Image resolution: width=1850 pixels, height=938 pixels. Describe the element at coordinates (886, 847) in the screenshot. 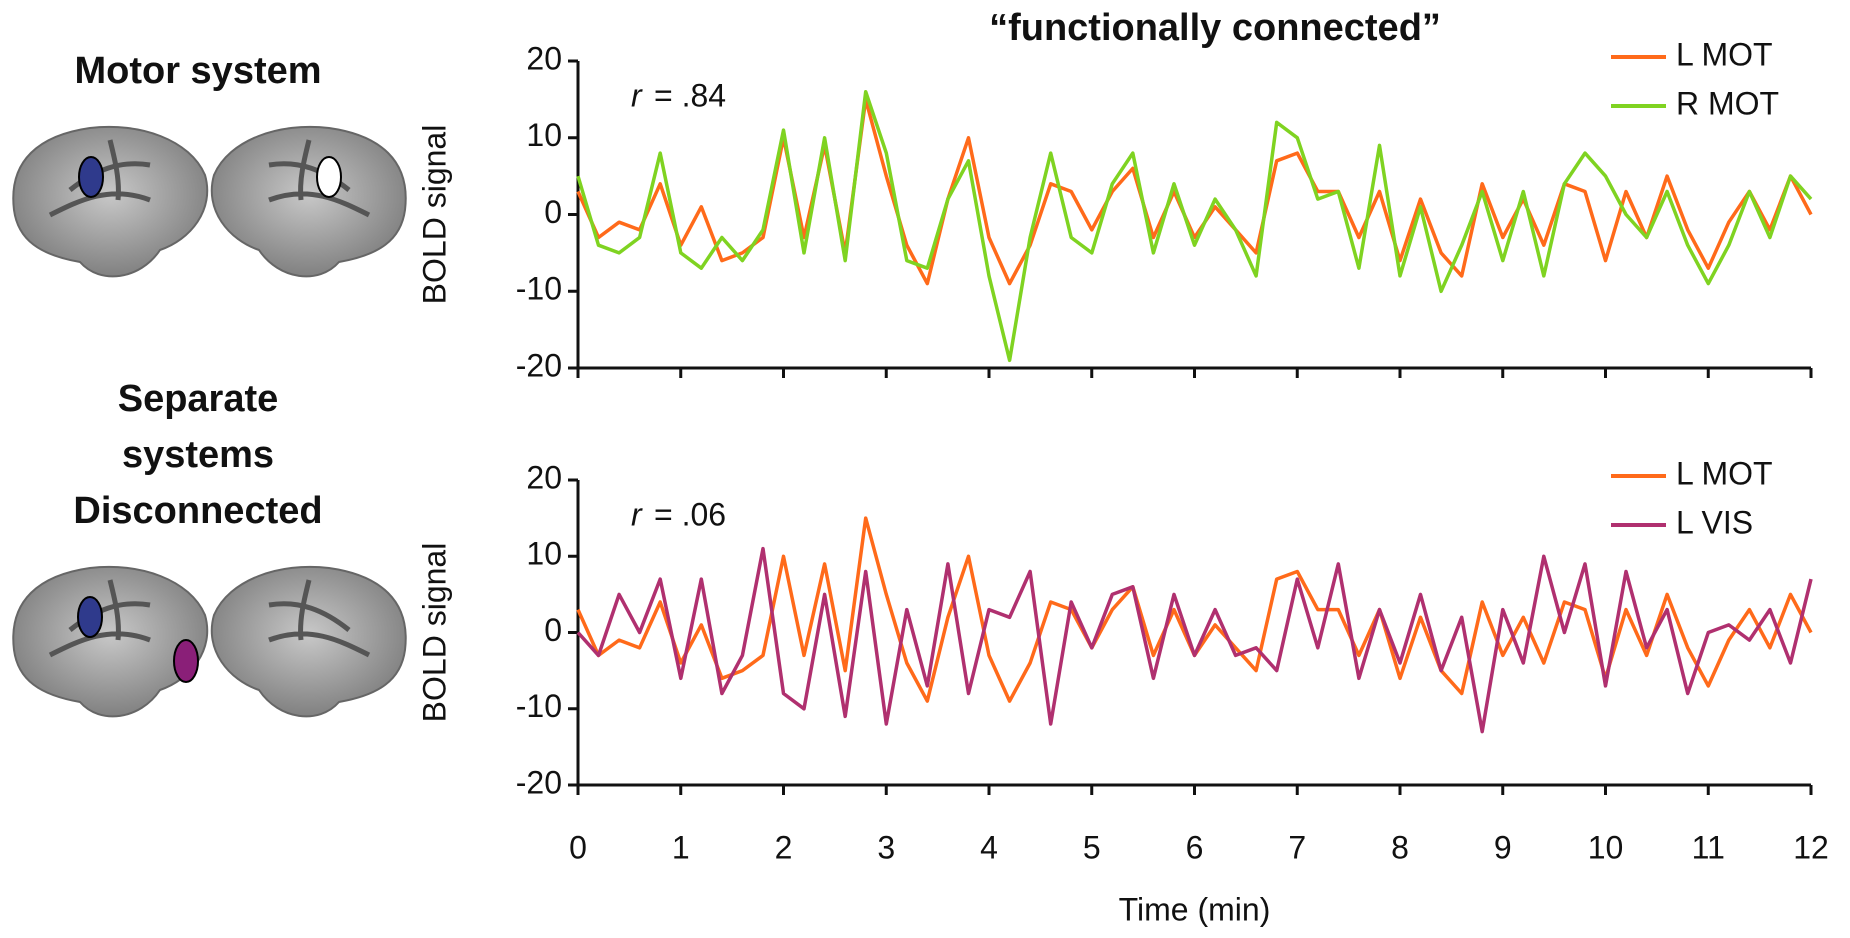

I see `x-tick-label: 3` at that location.